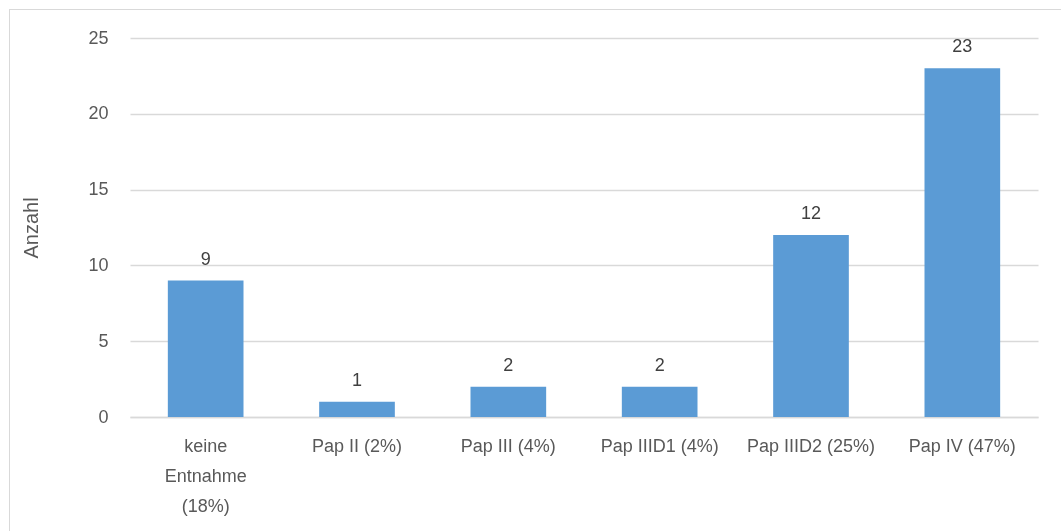 Image resolution: width=1061 pixels, height=531 pixels. Describe the element at coordinates (962, 445) in the screenshot. I see `x-tick-label: Pap IV (47%)` at that location.